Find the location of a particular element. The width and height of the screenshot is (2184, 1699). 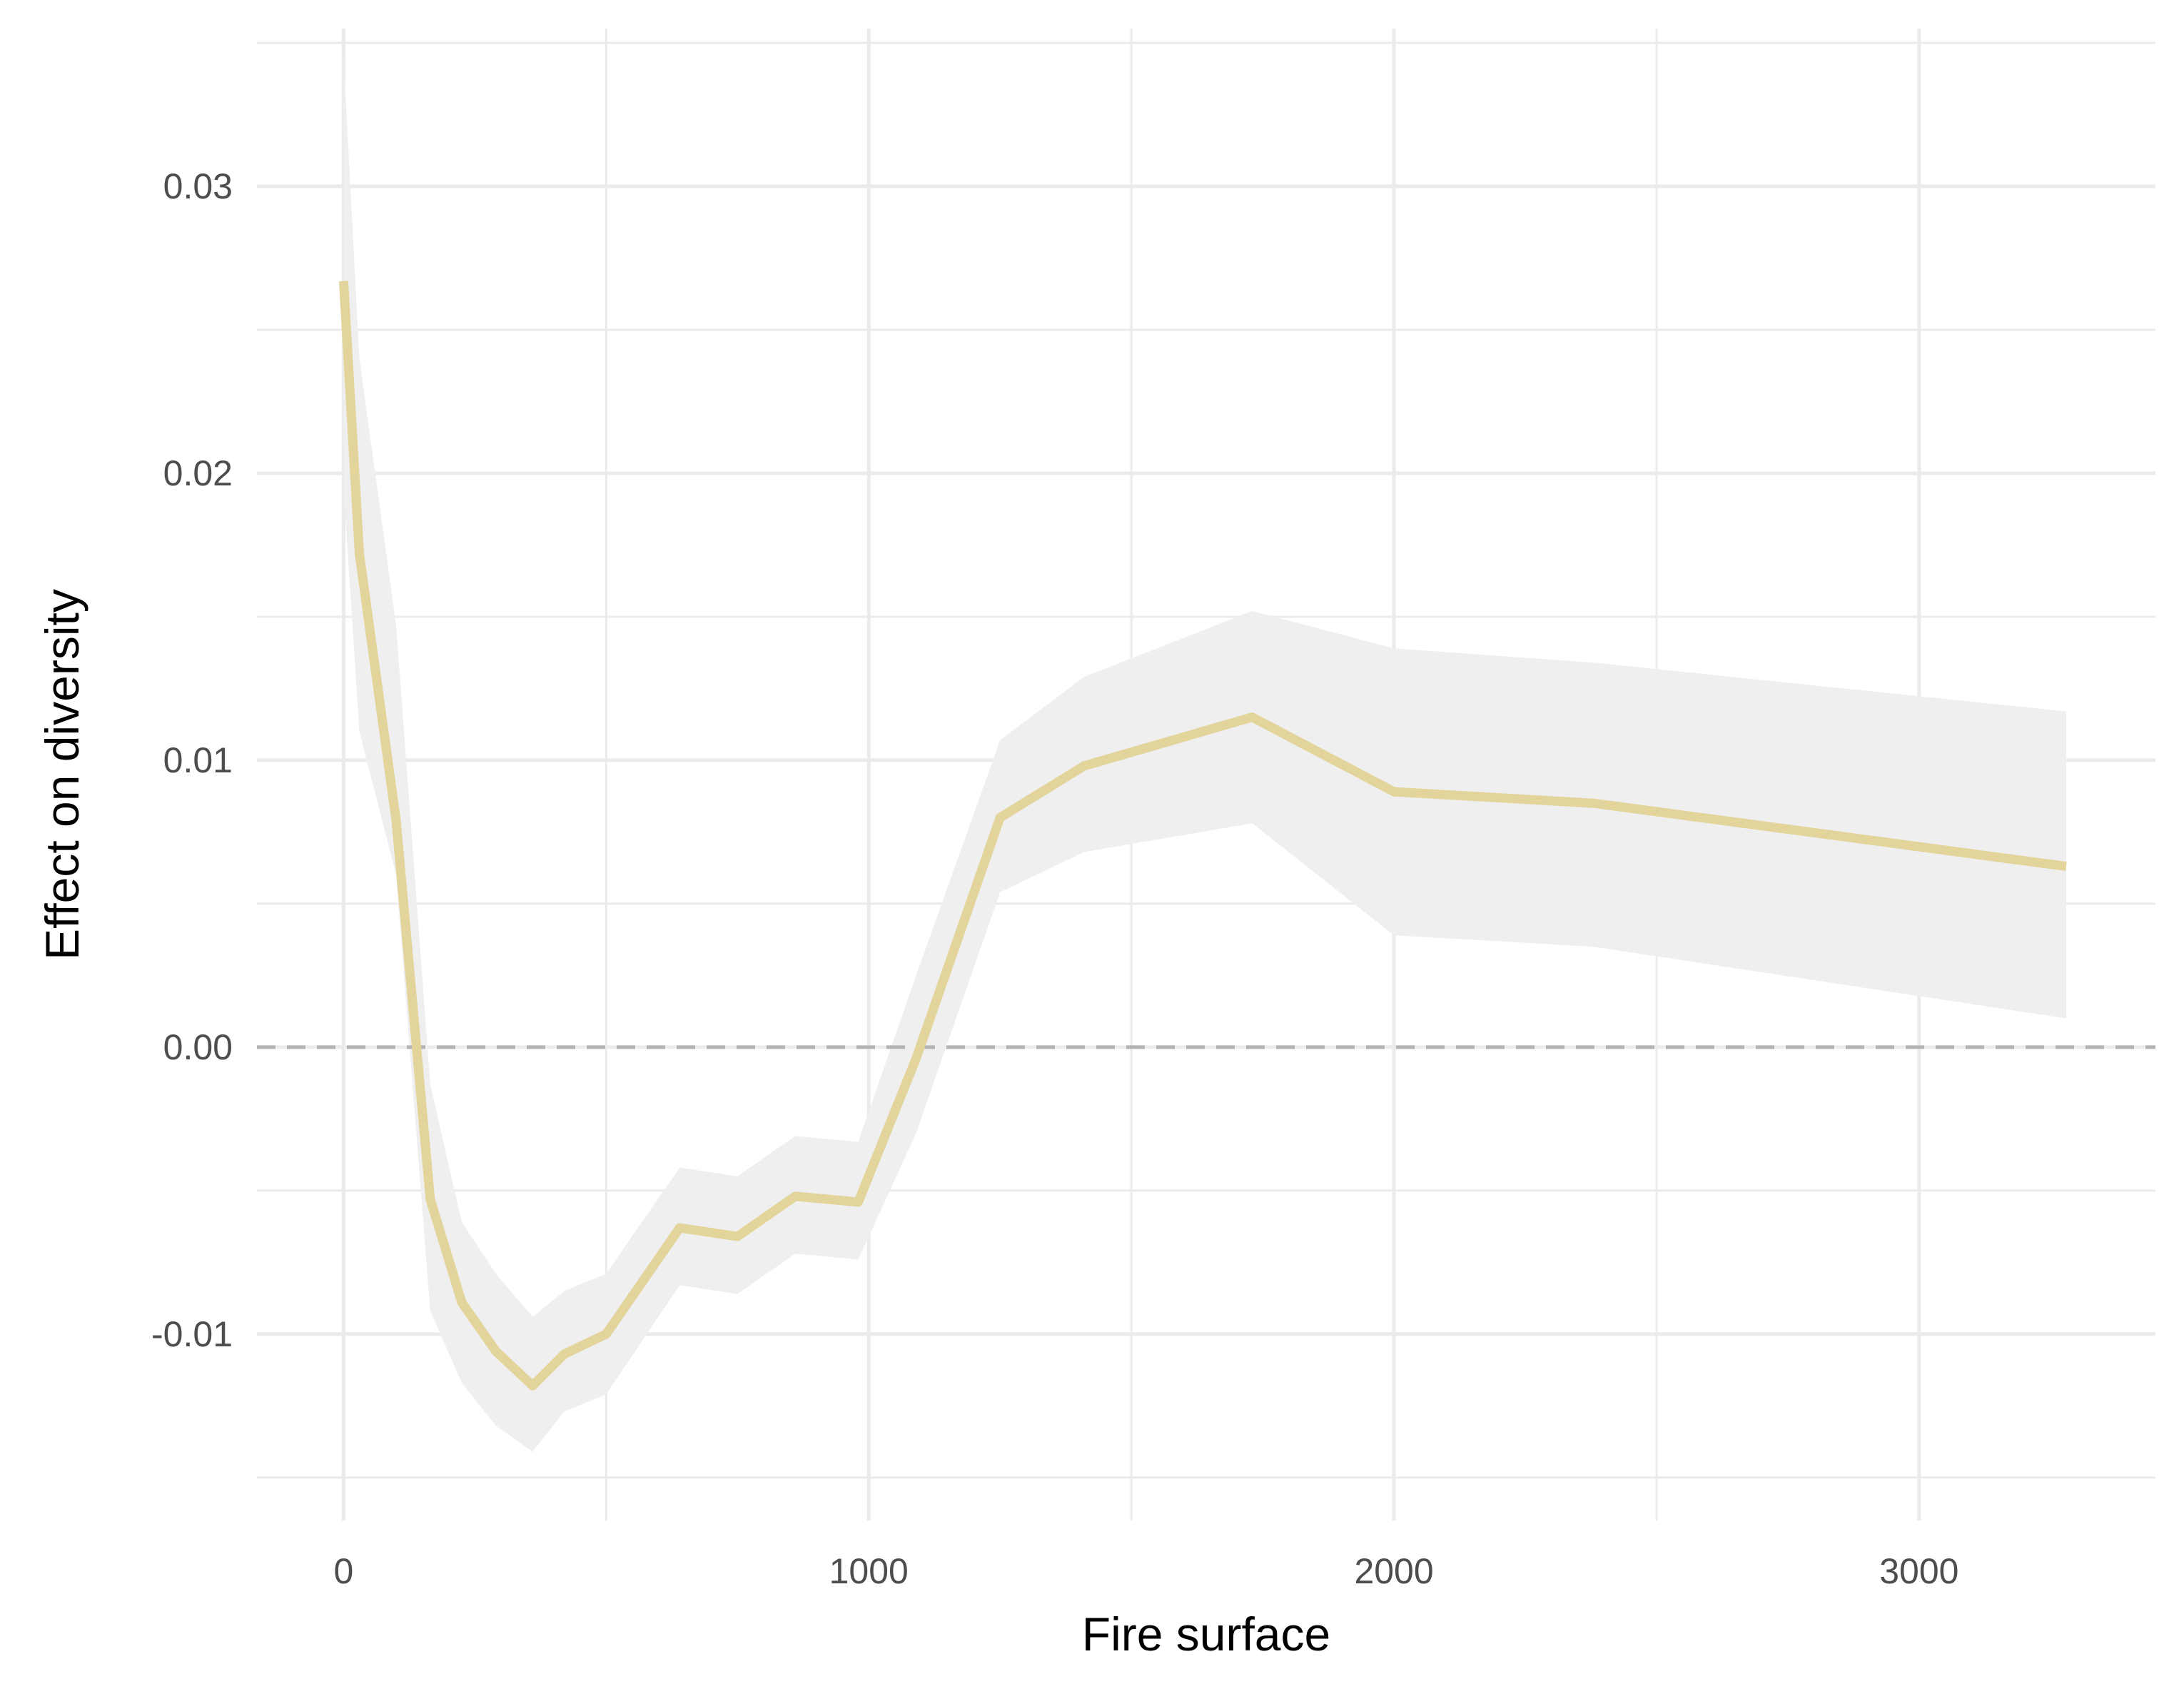

y-tick-label-3: 0.02 is located at coordinates (198, 473).